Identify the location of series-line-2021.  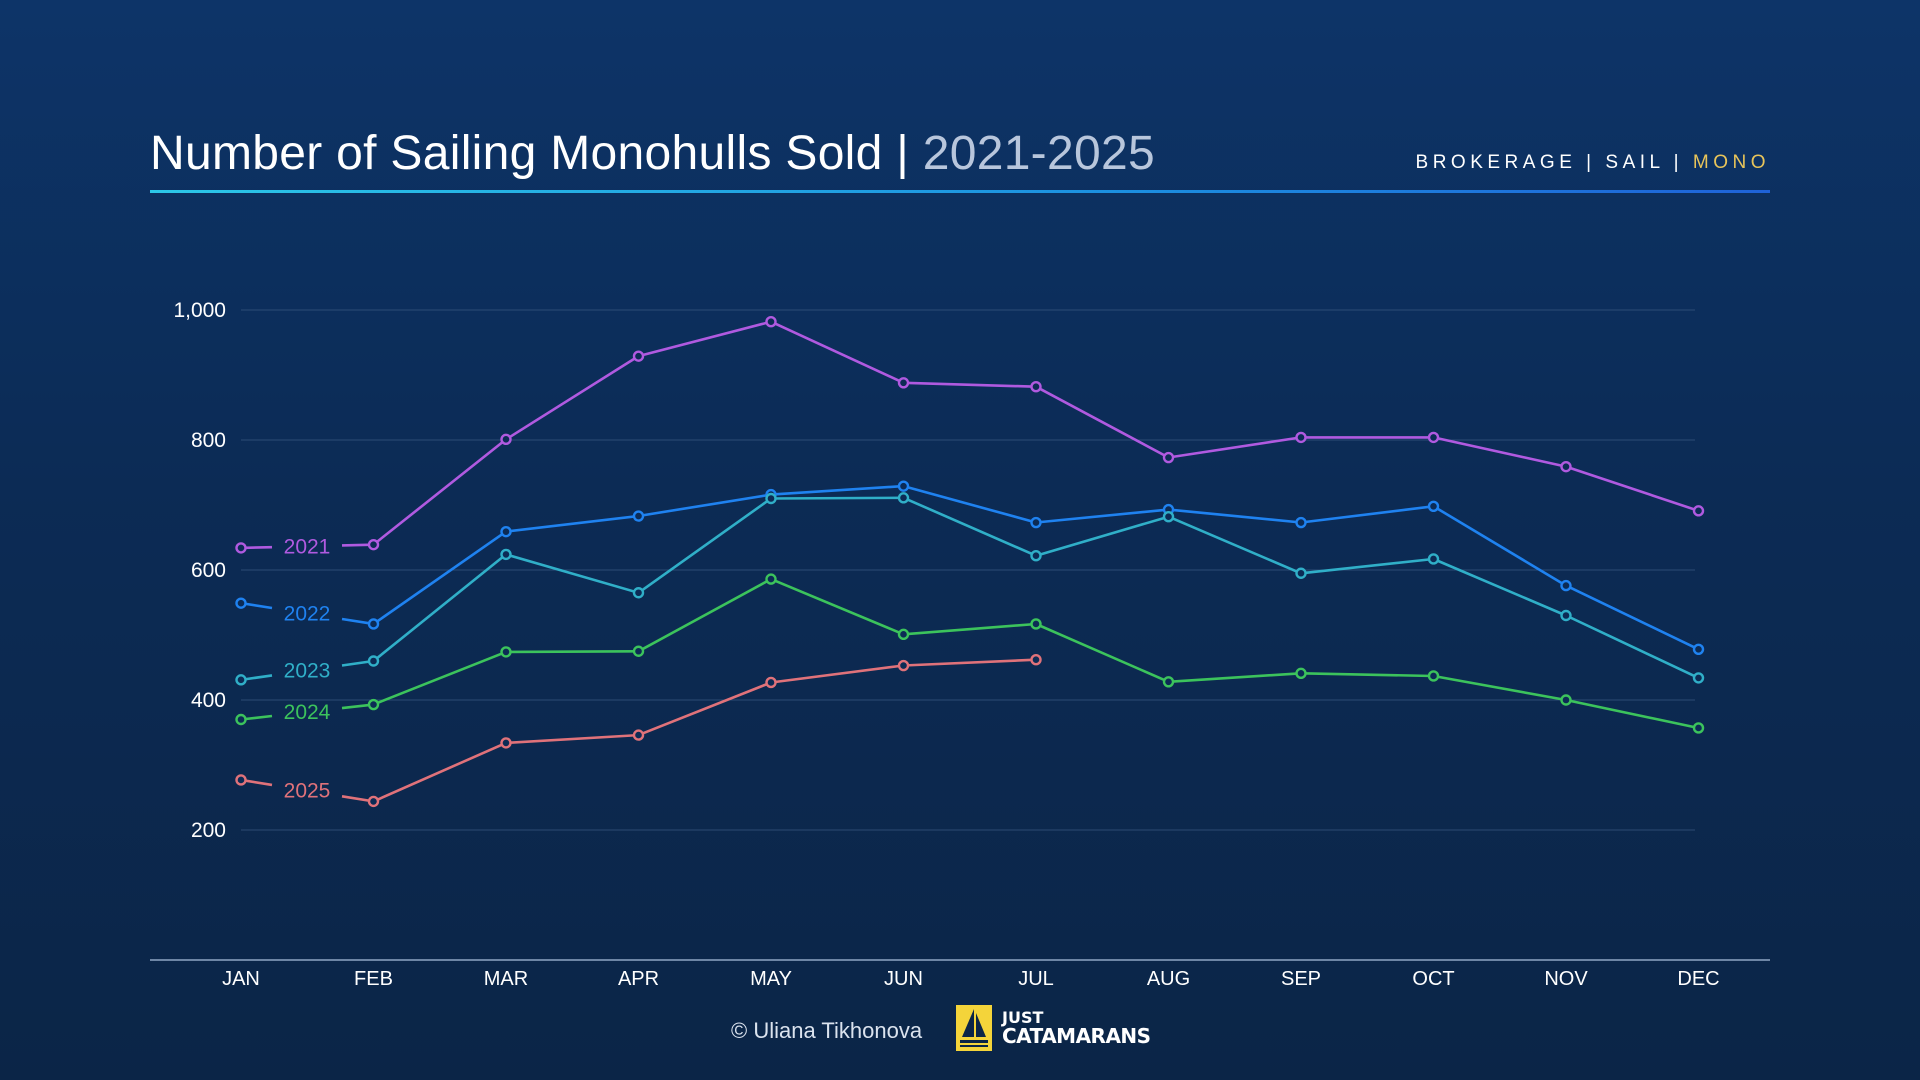
(1035, 433).